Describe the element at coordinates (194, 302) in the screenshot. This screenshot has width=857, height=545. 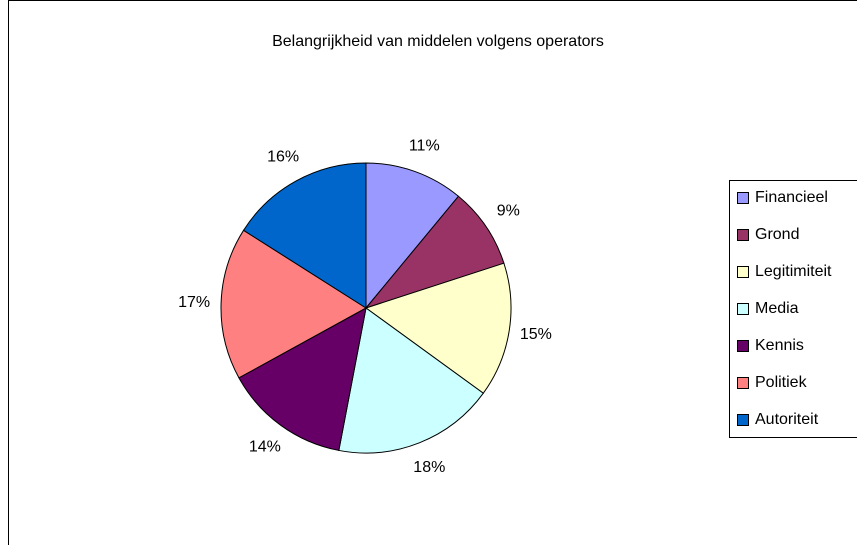
I see `value-label: 17%` at that location.